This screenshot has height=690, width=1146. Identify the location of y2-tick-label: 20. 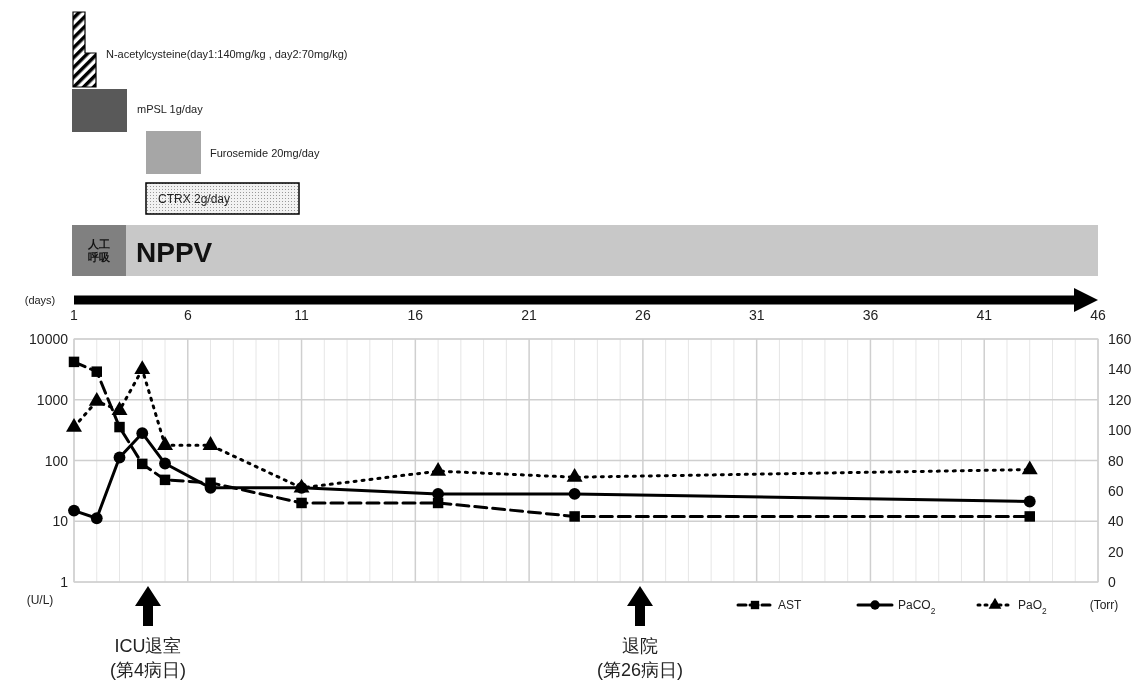
(1116, 551).